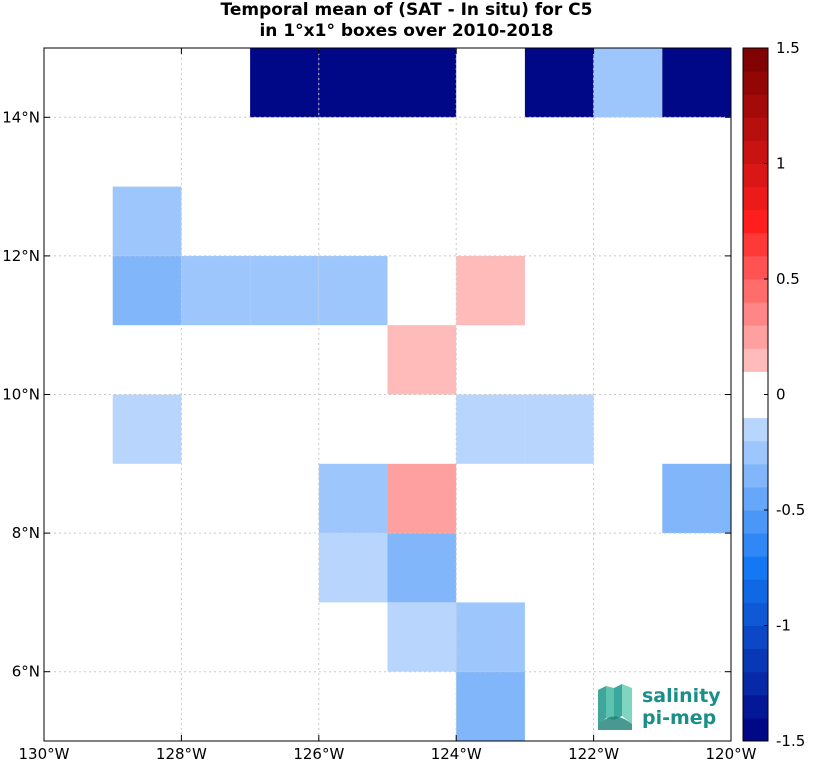  What do you see at coordinates (783, 626) in the screenshot?
I see `colorbar-tick-label: -1` at bounding box center [783, 626].